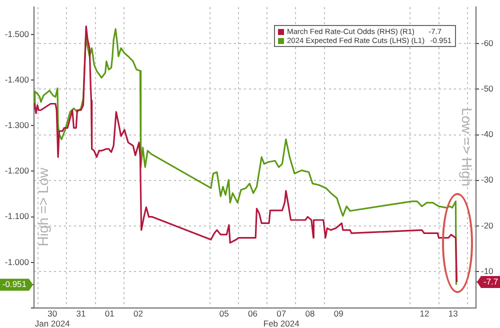 The image size is (500, 328). What do you see at coordinates (17, 171) in the screenshot?
I see `y-tick-label: -1.200` at bounding box center [17, 171].